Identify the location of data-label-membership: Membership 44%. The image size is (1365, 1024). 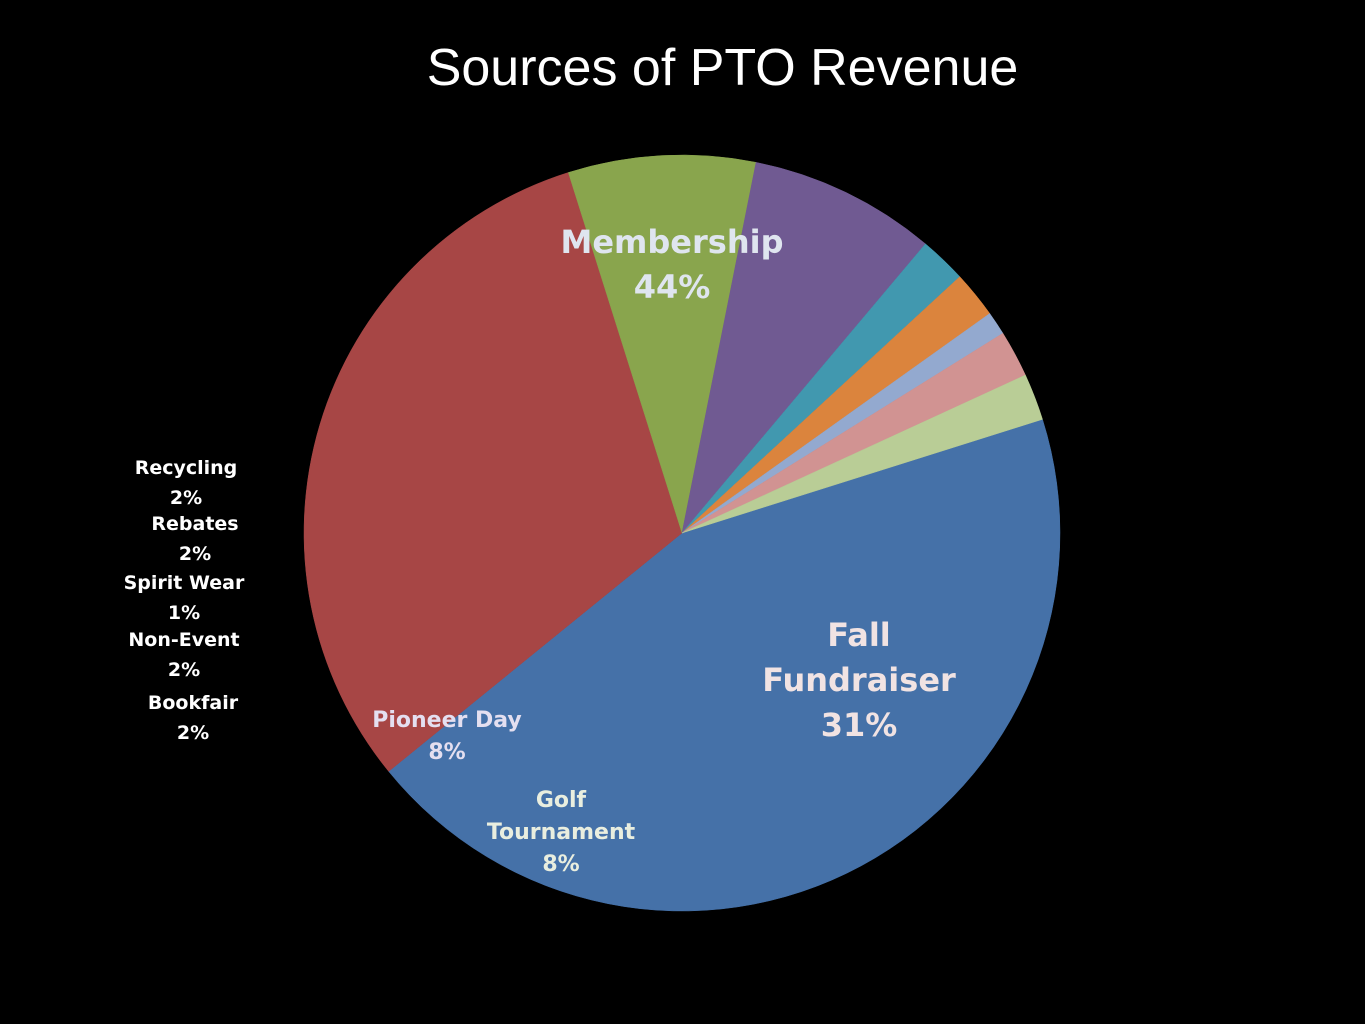
(672, 264).